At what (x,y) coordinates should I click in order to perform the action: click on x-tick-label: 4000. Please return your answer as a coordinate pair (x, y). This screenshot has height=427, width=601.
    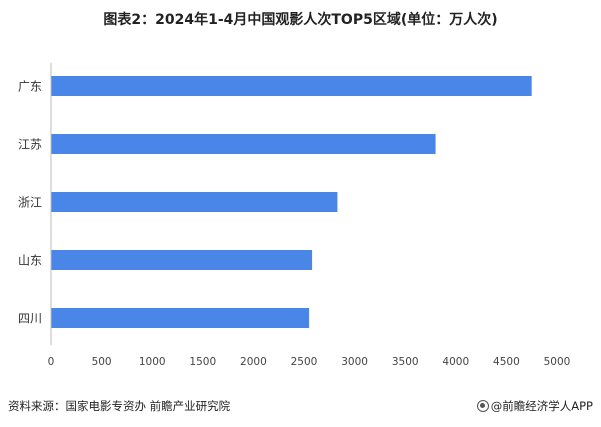
    Looking at the image, I should click on (455, 362).